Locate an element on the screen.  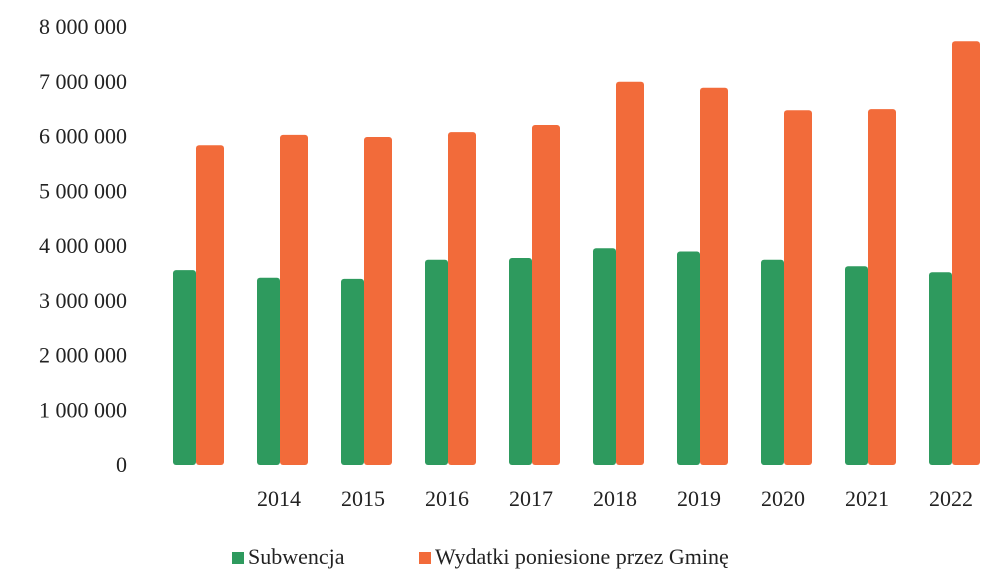
y-tick-label: 2 000 000 is located at coordinates (83, 355).